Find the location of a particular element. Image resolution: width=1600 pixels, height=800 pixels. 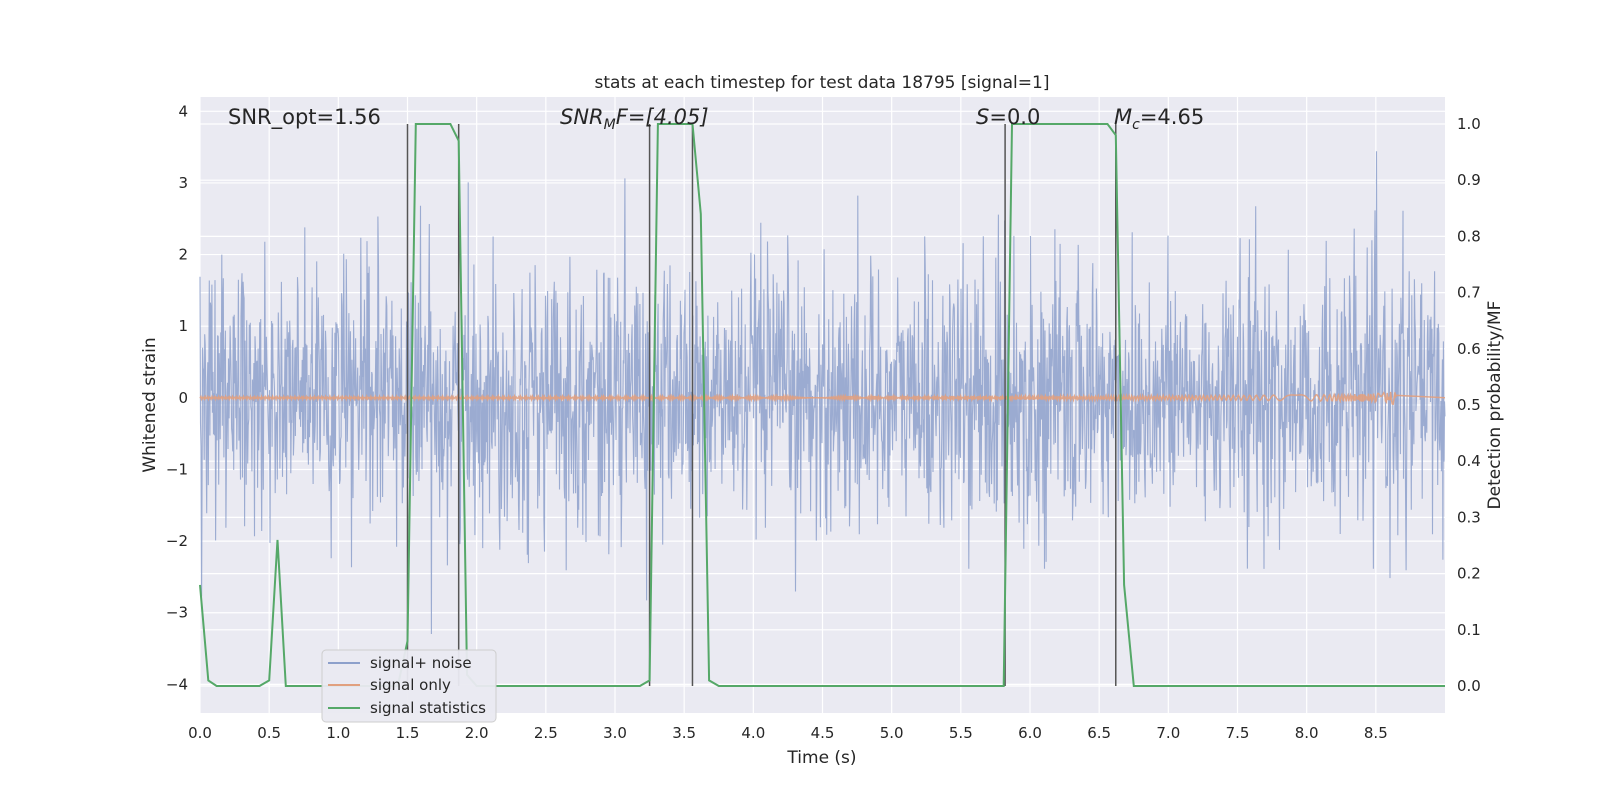

x-tick-8: 4.0 is located at coordinates (753, 733).